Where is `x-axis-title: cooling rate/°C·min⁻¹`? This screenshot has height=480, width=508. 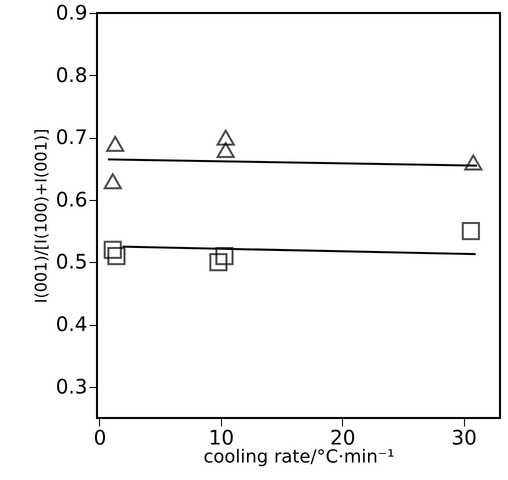
x-axis-title: cooling rate/°C·min⁻¹ is located at coordinates (299, 457).